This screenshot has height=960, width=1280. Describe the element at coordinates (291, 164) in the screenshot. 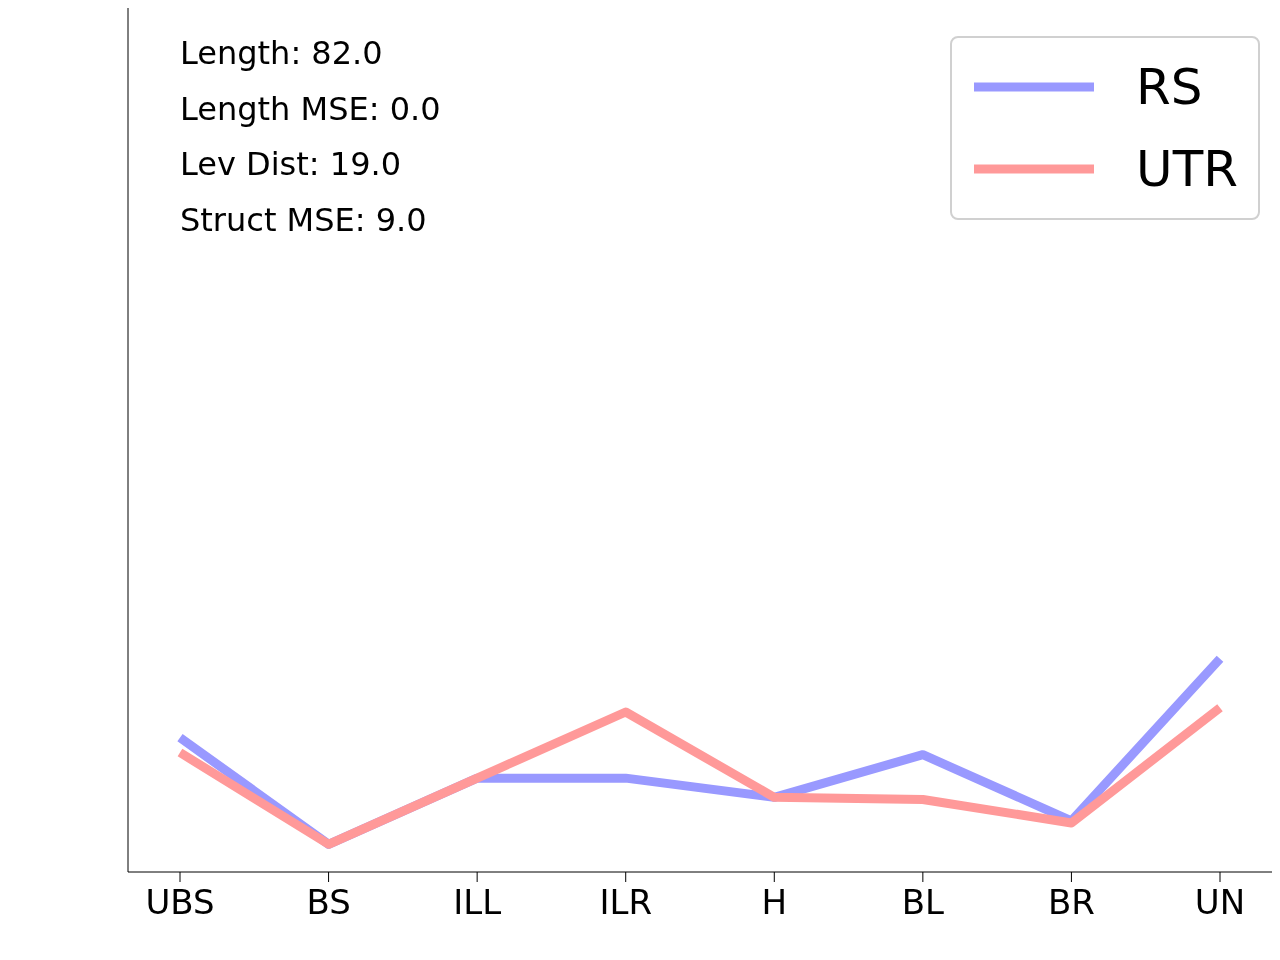

I see `text: Lev Dist: 19.0` at that location.